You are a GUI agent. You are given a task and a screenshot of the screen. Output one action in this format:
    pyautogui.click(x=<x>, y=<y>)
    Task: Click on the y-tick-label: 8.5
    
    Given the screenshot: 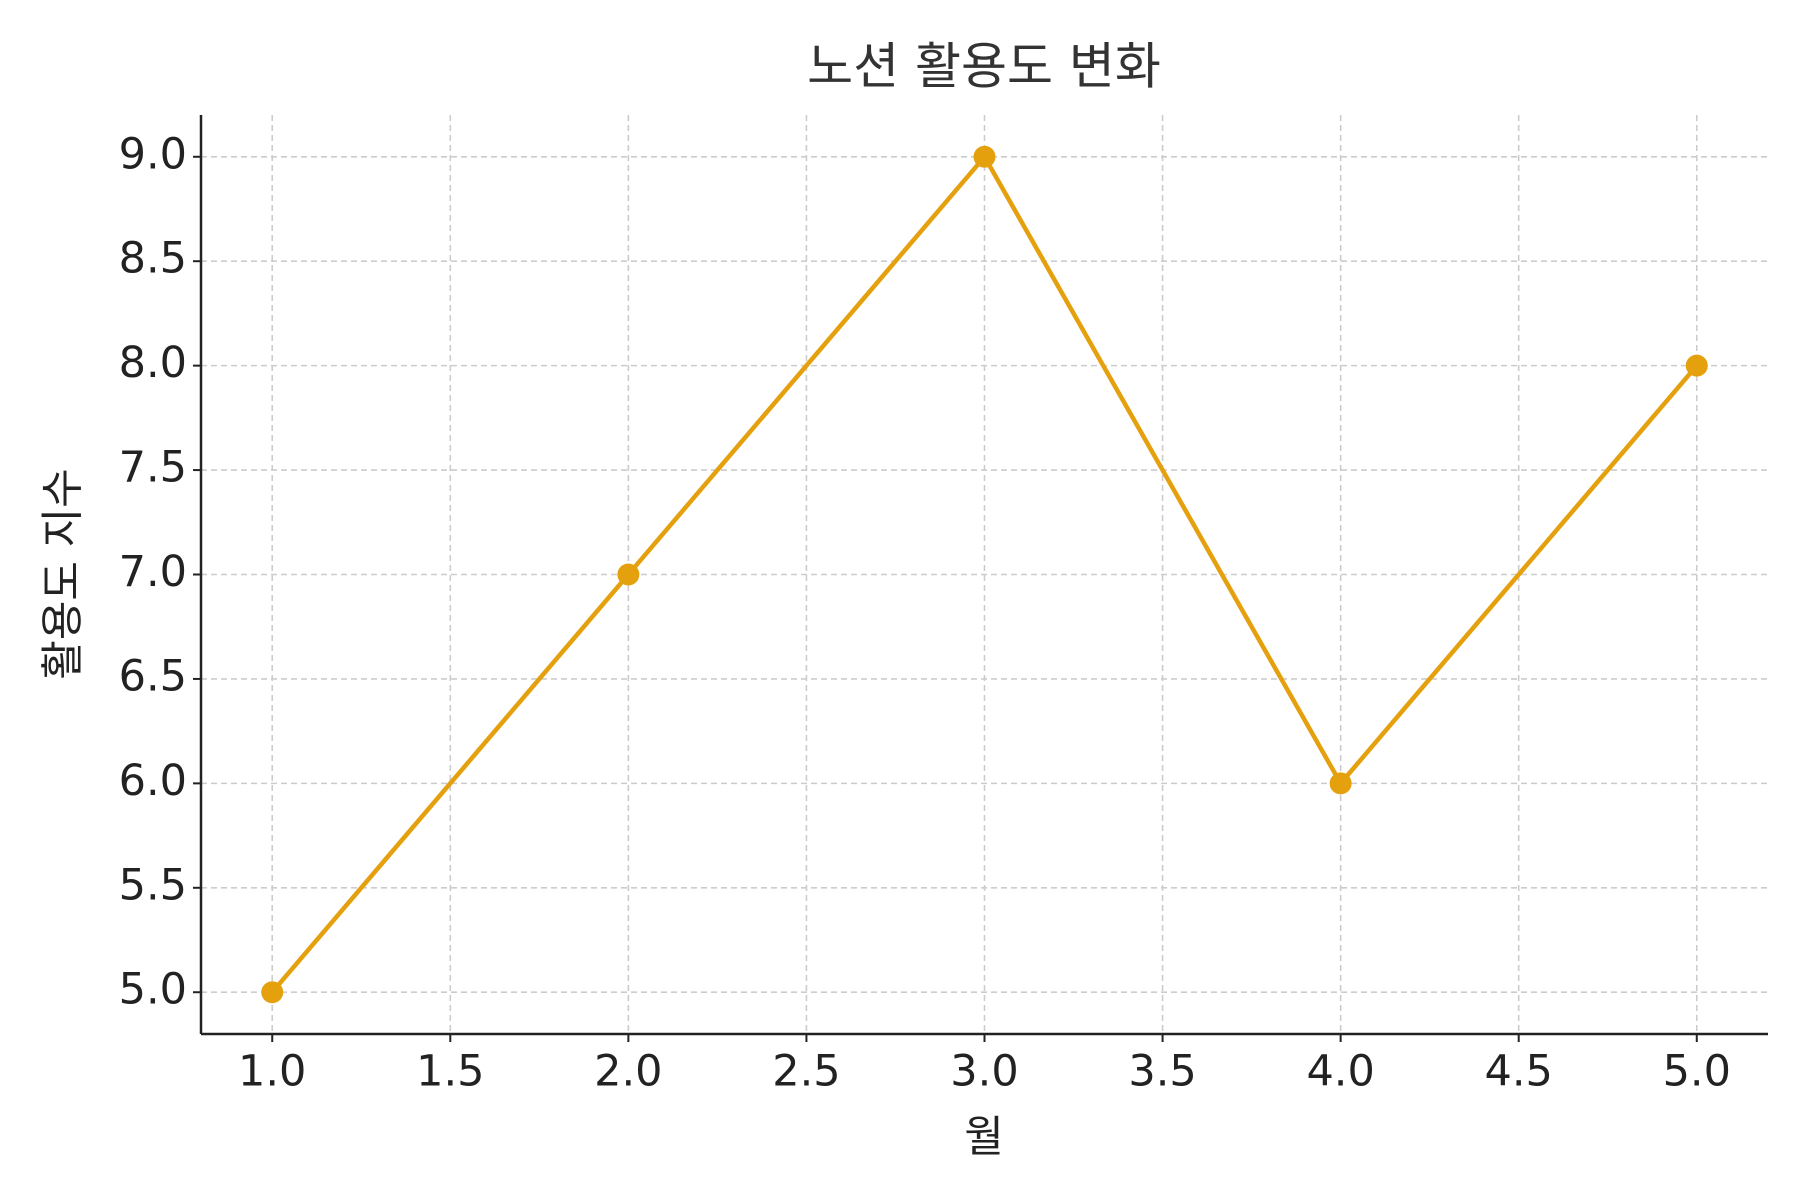 What is the action you would take?
    pyautogui.click(x=153, y=259)
    